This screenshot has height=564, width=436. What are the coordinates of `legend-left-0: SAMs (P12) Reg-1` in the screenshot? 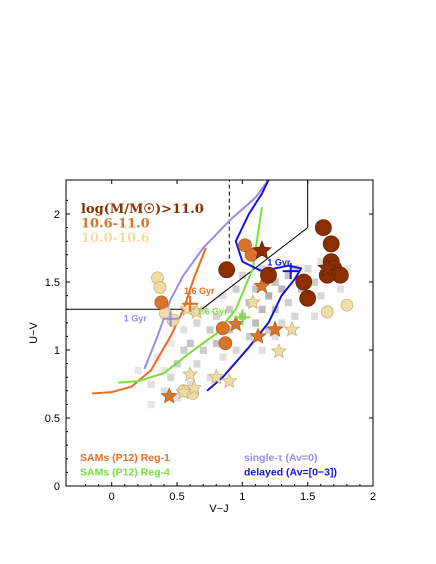 It's located at (125, 458).